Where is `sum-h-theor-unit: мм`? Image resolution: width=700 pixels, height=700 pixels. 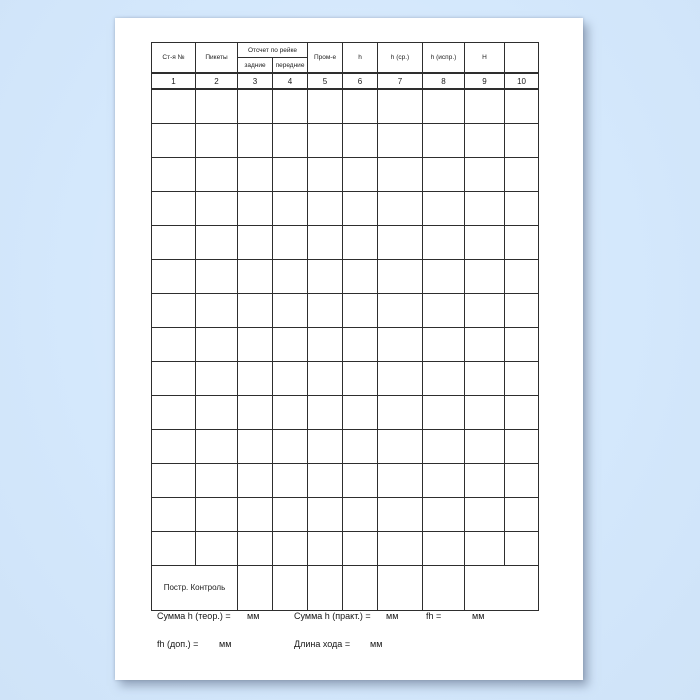
sum-h-theor-unit: мм is located at coordinates (253, 616).